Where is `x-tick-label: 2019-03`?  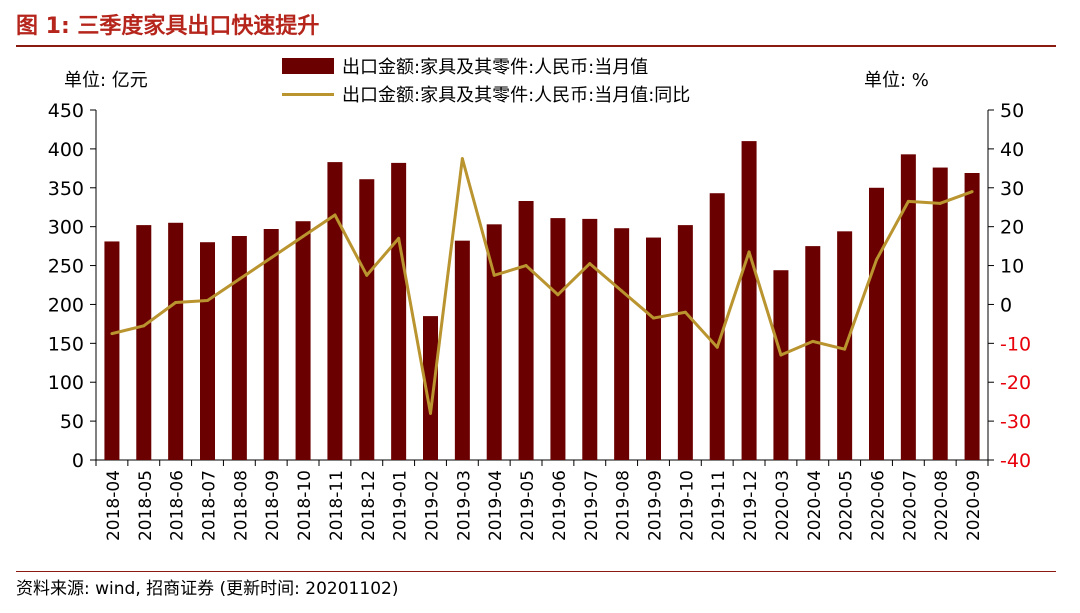 x-tick-label: 2019-03 is located at coordinates (464, 505).